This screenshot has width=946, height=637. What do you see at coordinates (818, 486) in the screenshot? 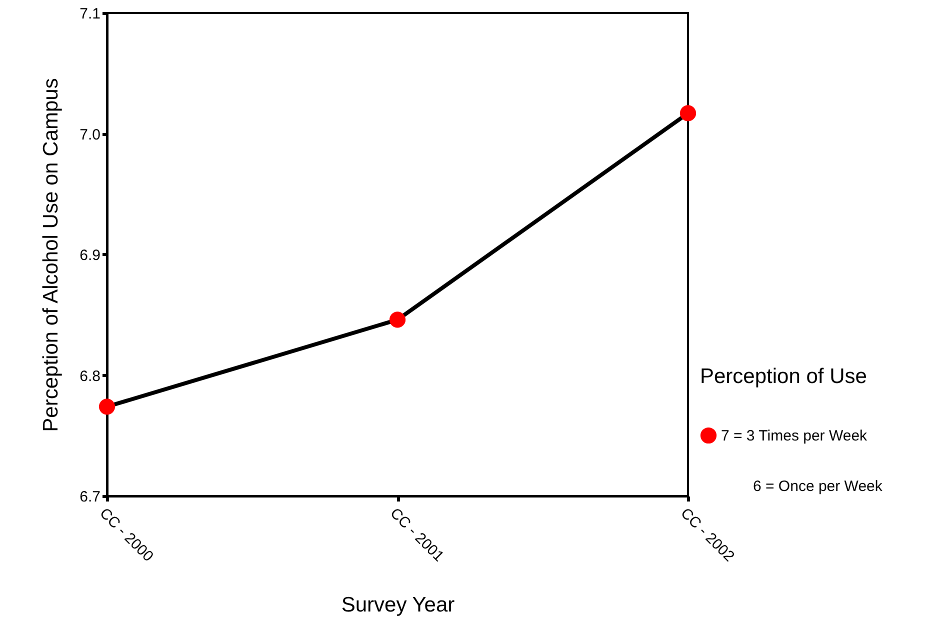
I see `text: 6 = Once per Week` at bounding box center [818, 486].